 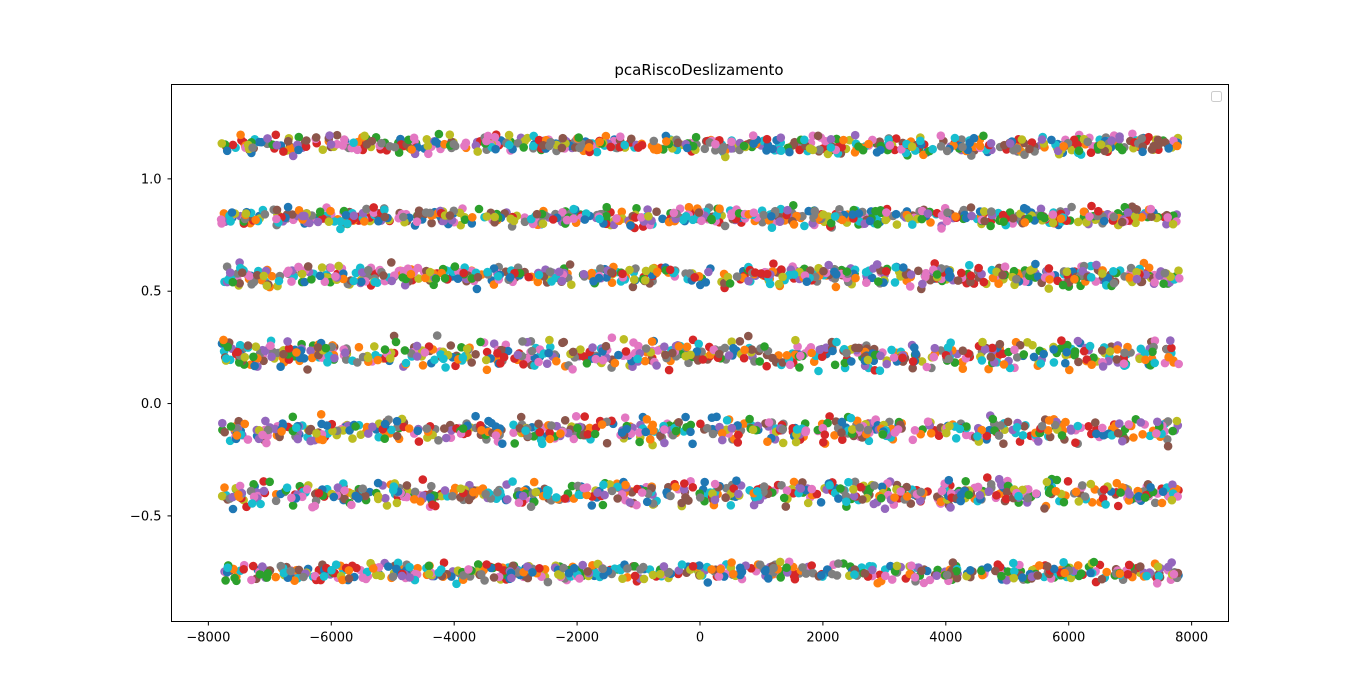 I want to click on x-tick-label: −8000, so click(x=208, y=638).